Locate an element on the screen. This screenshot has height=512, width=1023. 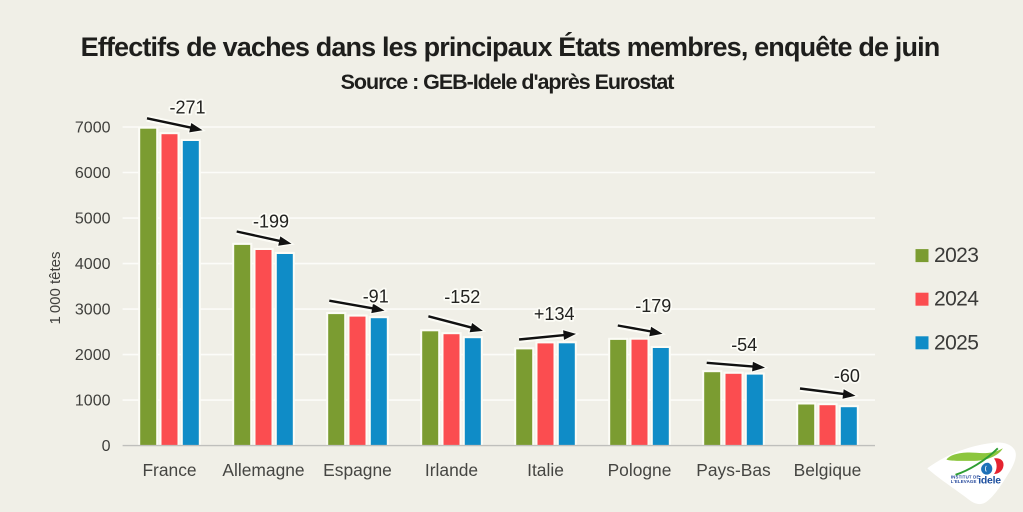
svg-text: 2025 is located at coordinates (956, 342).